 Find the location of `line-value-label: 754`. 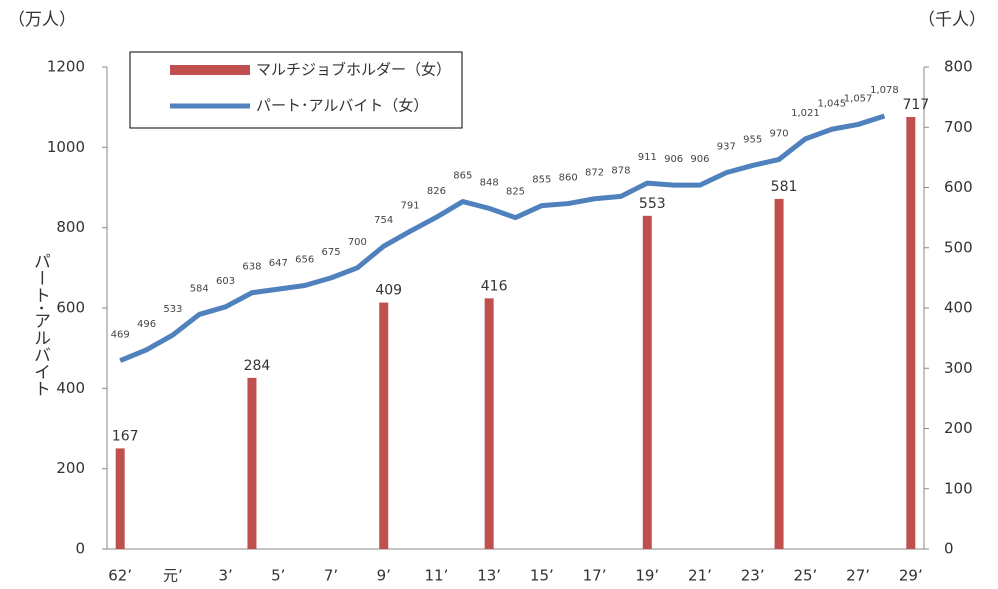

line-value-label: 754 is located at coordinates (383, 220).